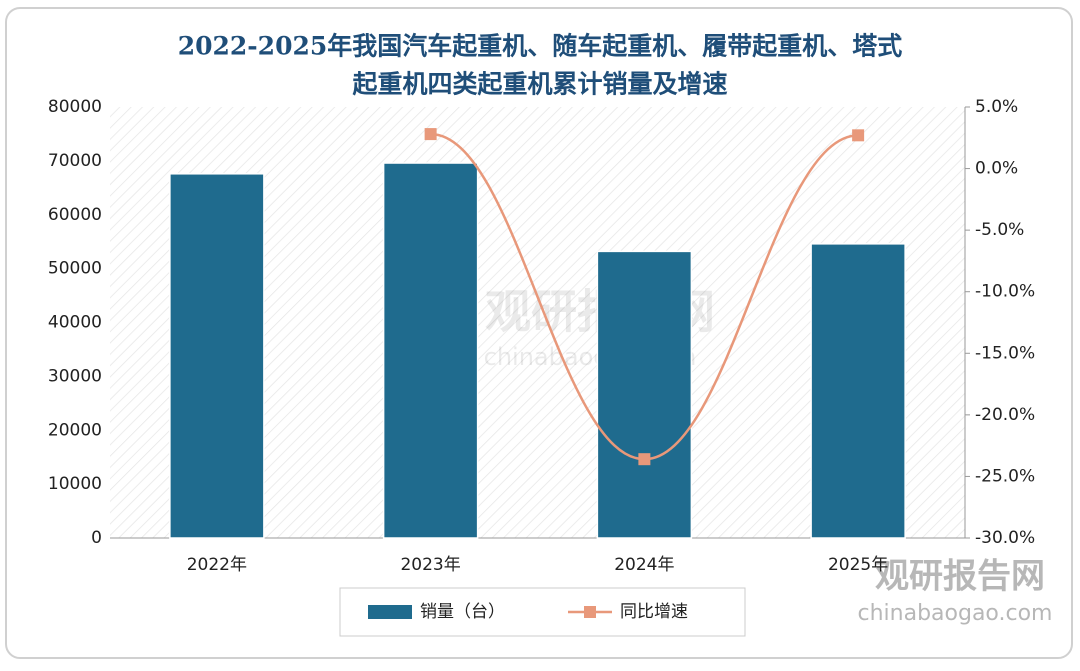 The height and width of the screenshot is (671, 1080). What do you see at coordinates (462, 612) in the screenshot?
I see `legend-label: 销量（台）` at bounding box center [462, 612].